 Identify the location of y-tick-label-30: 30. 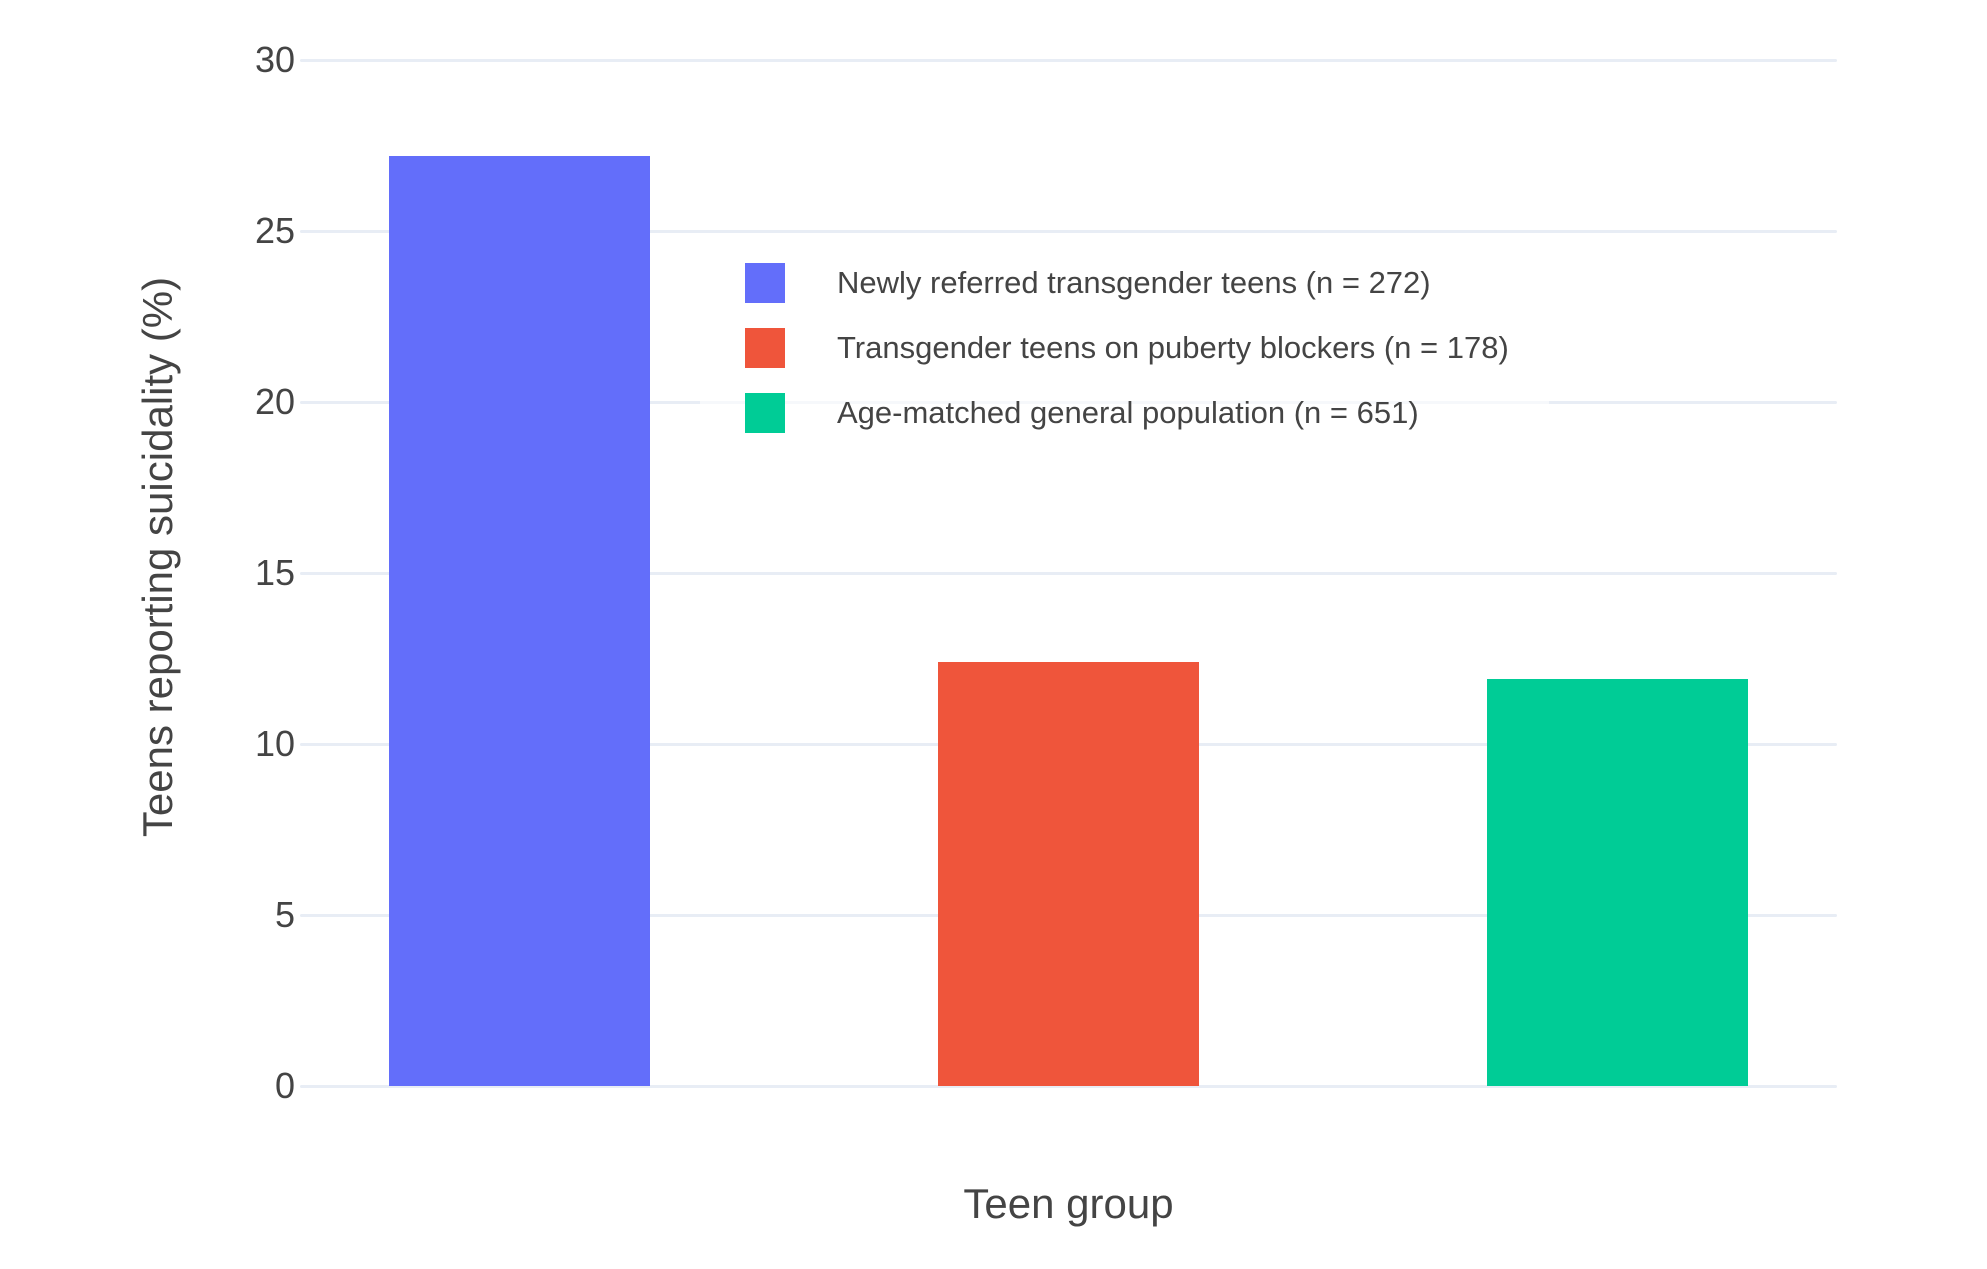
(274, 59).